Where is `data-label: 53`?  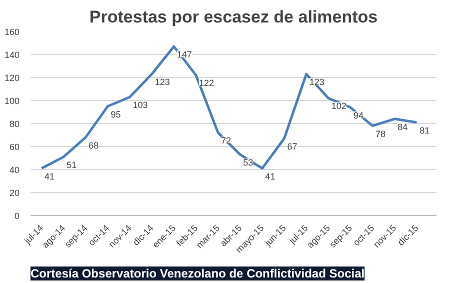
data-label: 53 is located at coordinates (248, 163).